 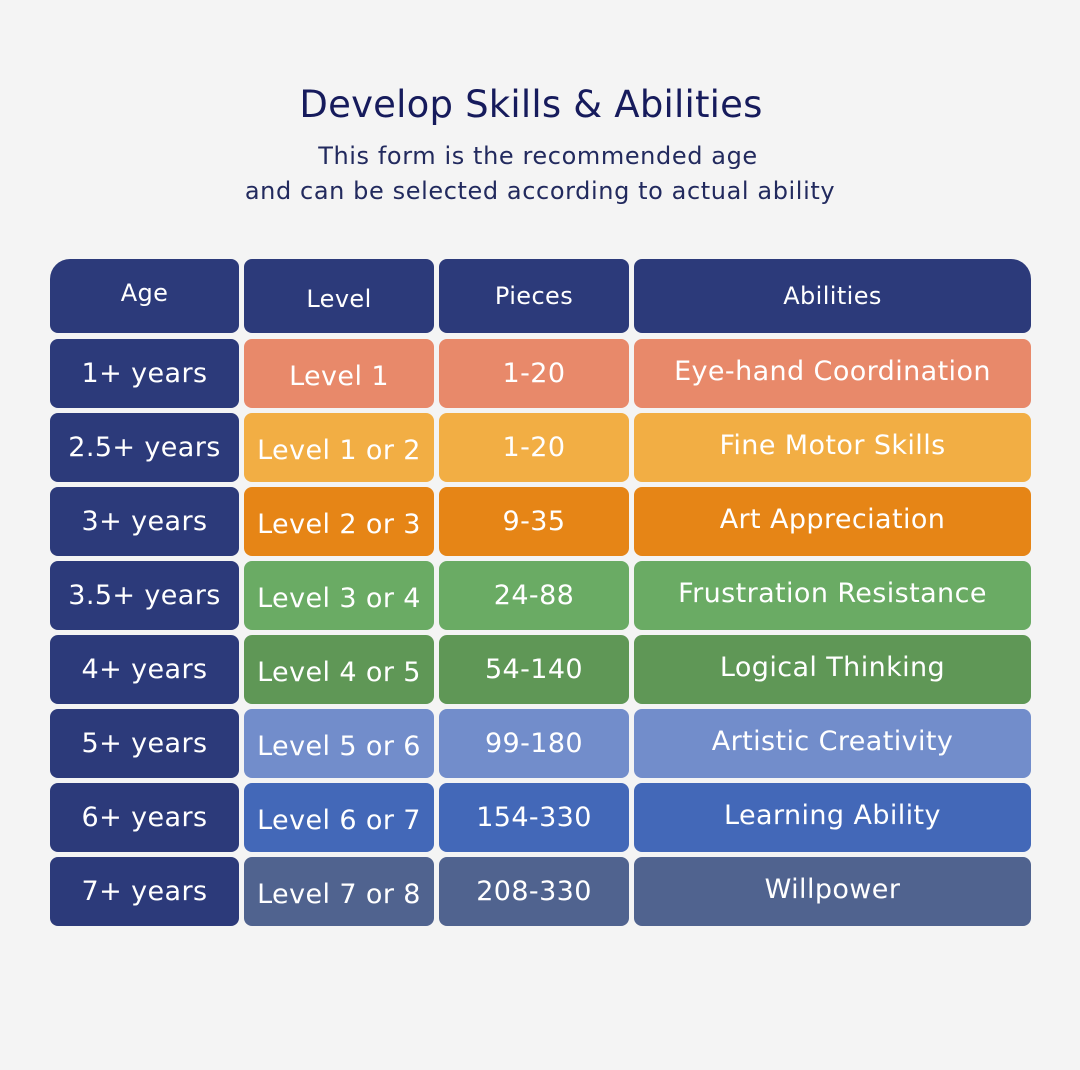 I want to click on table-row-age: 5+ years, so click(x=144, y=743).